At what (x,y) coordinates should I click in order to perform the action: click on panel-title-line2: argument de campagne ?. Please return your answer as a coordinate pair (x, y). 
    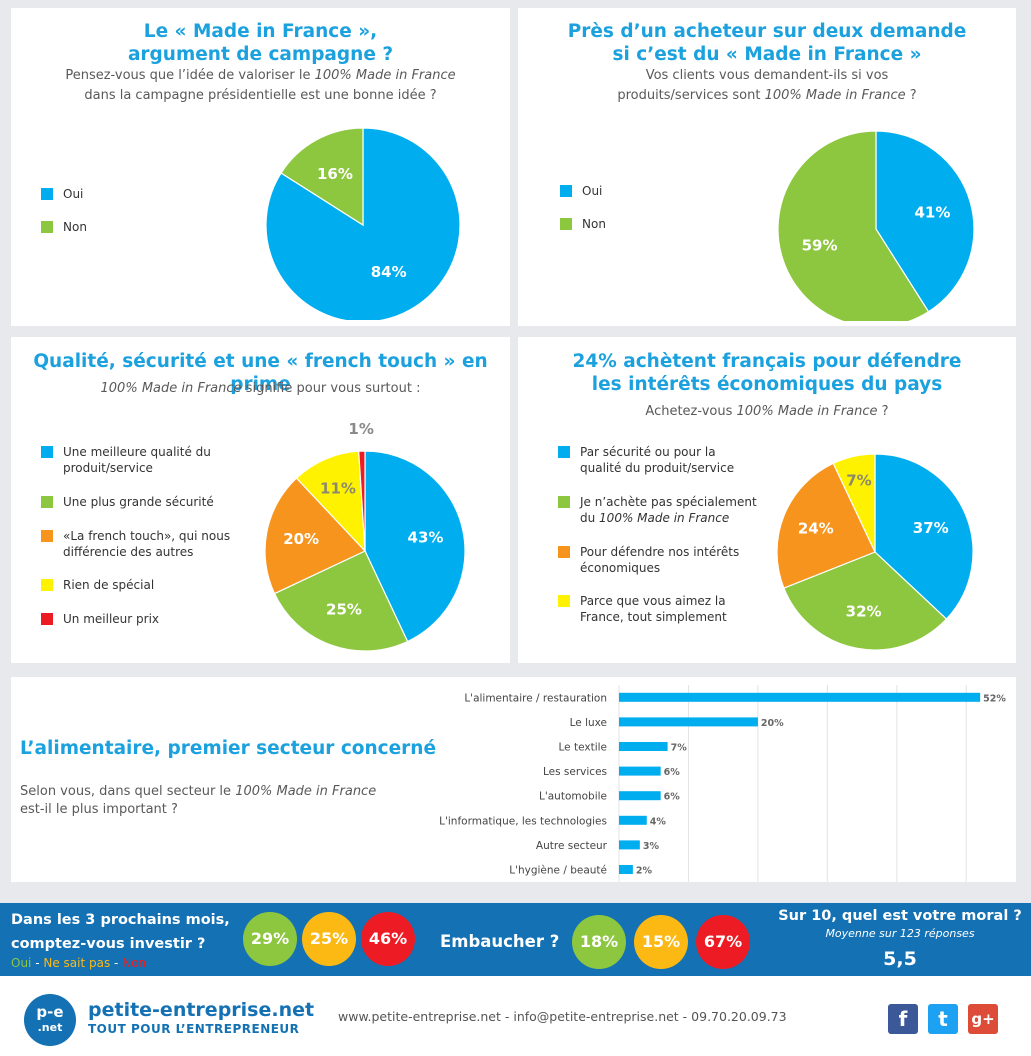
    Looking at the image, I should click on (260, 54).